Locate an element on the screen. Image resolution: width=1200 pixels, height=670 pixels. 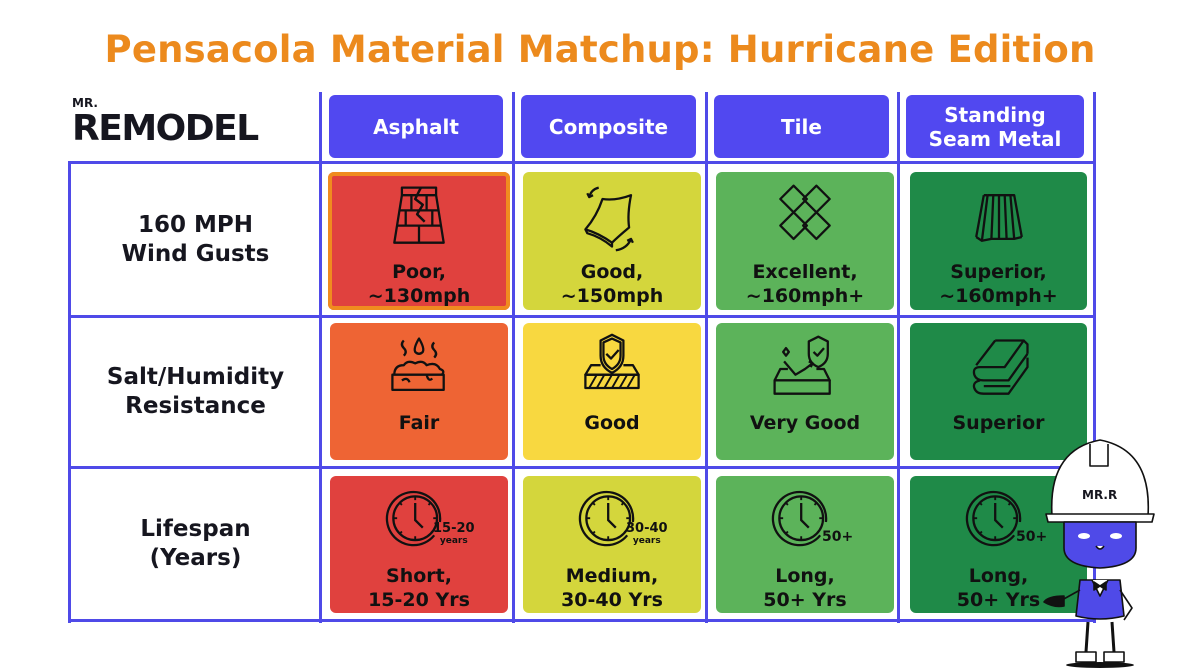
cell-composite-wind: Good, ~150mph is located at coordinates (612, 241).